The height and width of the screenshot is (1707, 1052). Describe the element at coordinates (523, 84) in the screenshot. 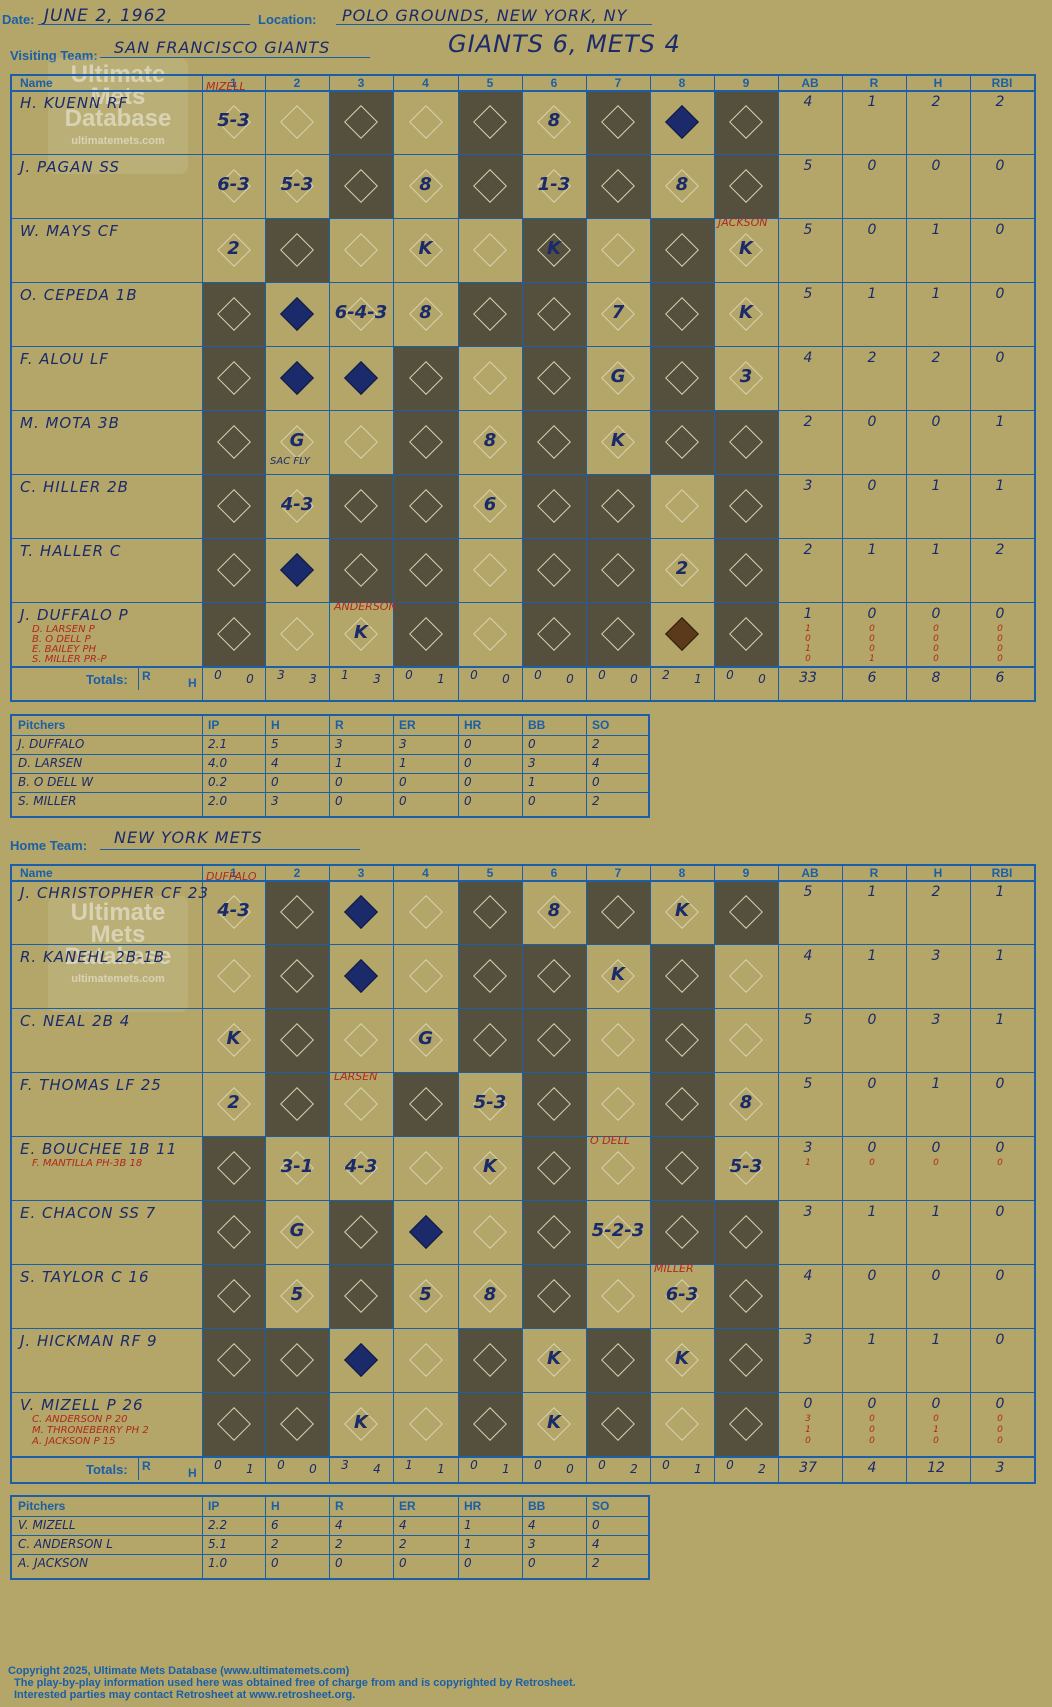

I see `column-header: Name 1 2 3 4 5 6 7 8 9 AB R H RBI` at that location.